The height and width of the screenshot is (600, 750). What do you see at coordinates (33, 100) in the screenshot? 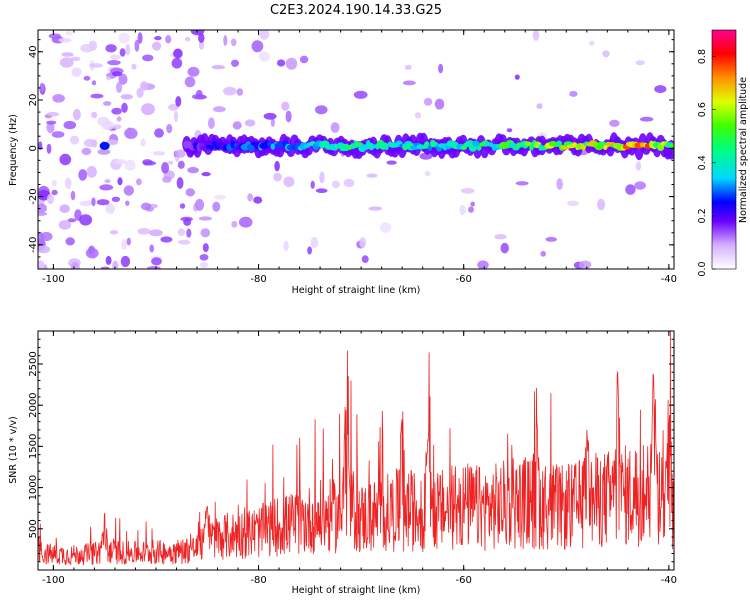
I see `spectrogram-y-tick-label: 20` at bounding box center [33, 100].